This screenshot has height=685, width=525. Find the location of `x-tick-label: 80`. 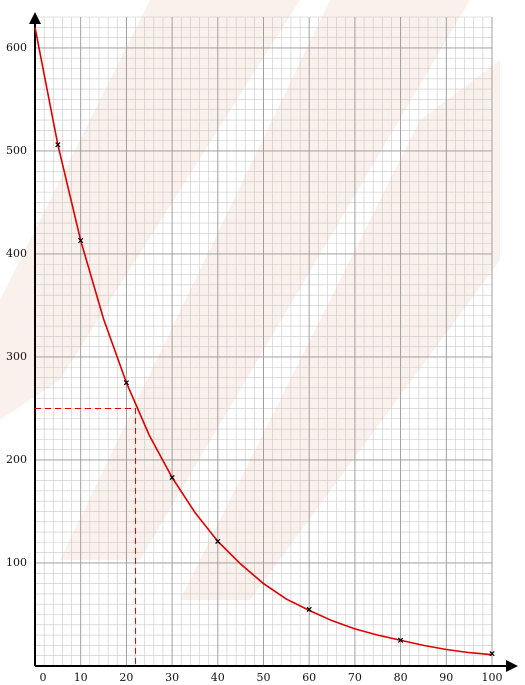

x-tick-label: 80 is located at coordinates (401, 677).